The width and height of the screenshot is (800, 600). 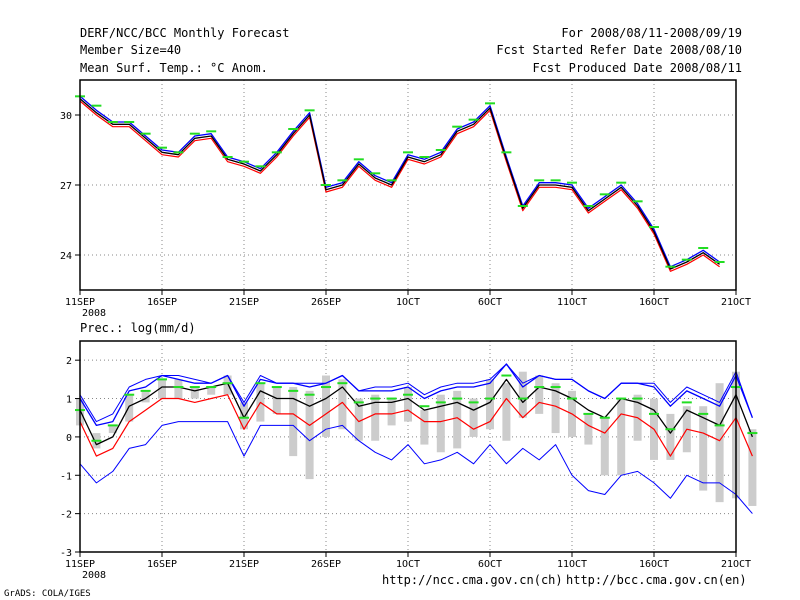 What do you see at coordinates (572, 302) in the screenshot?
I see `temp-x-tick-label: 11OCT` at bounding box center [572, 302].